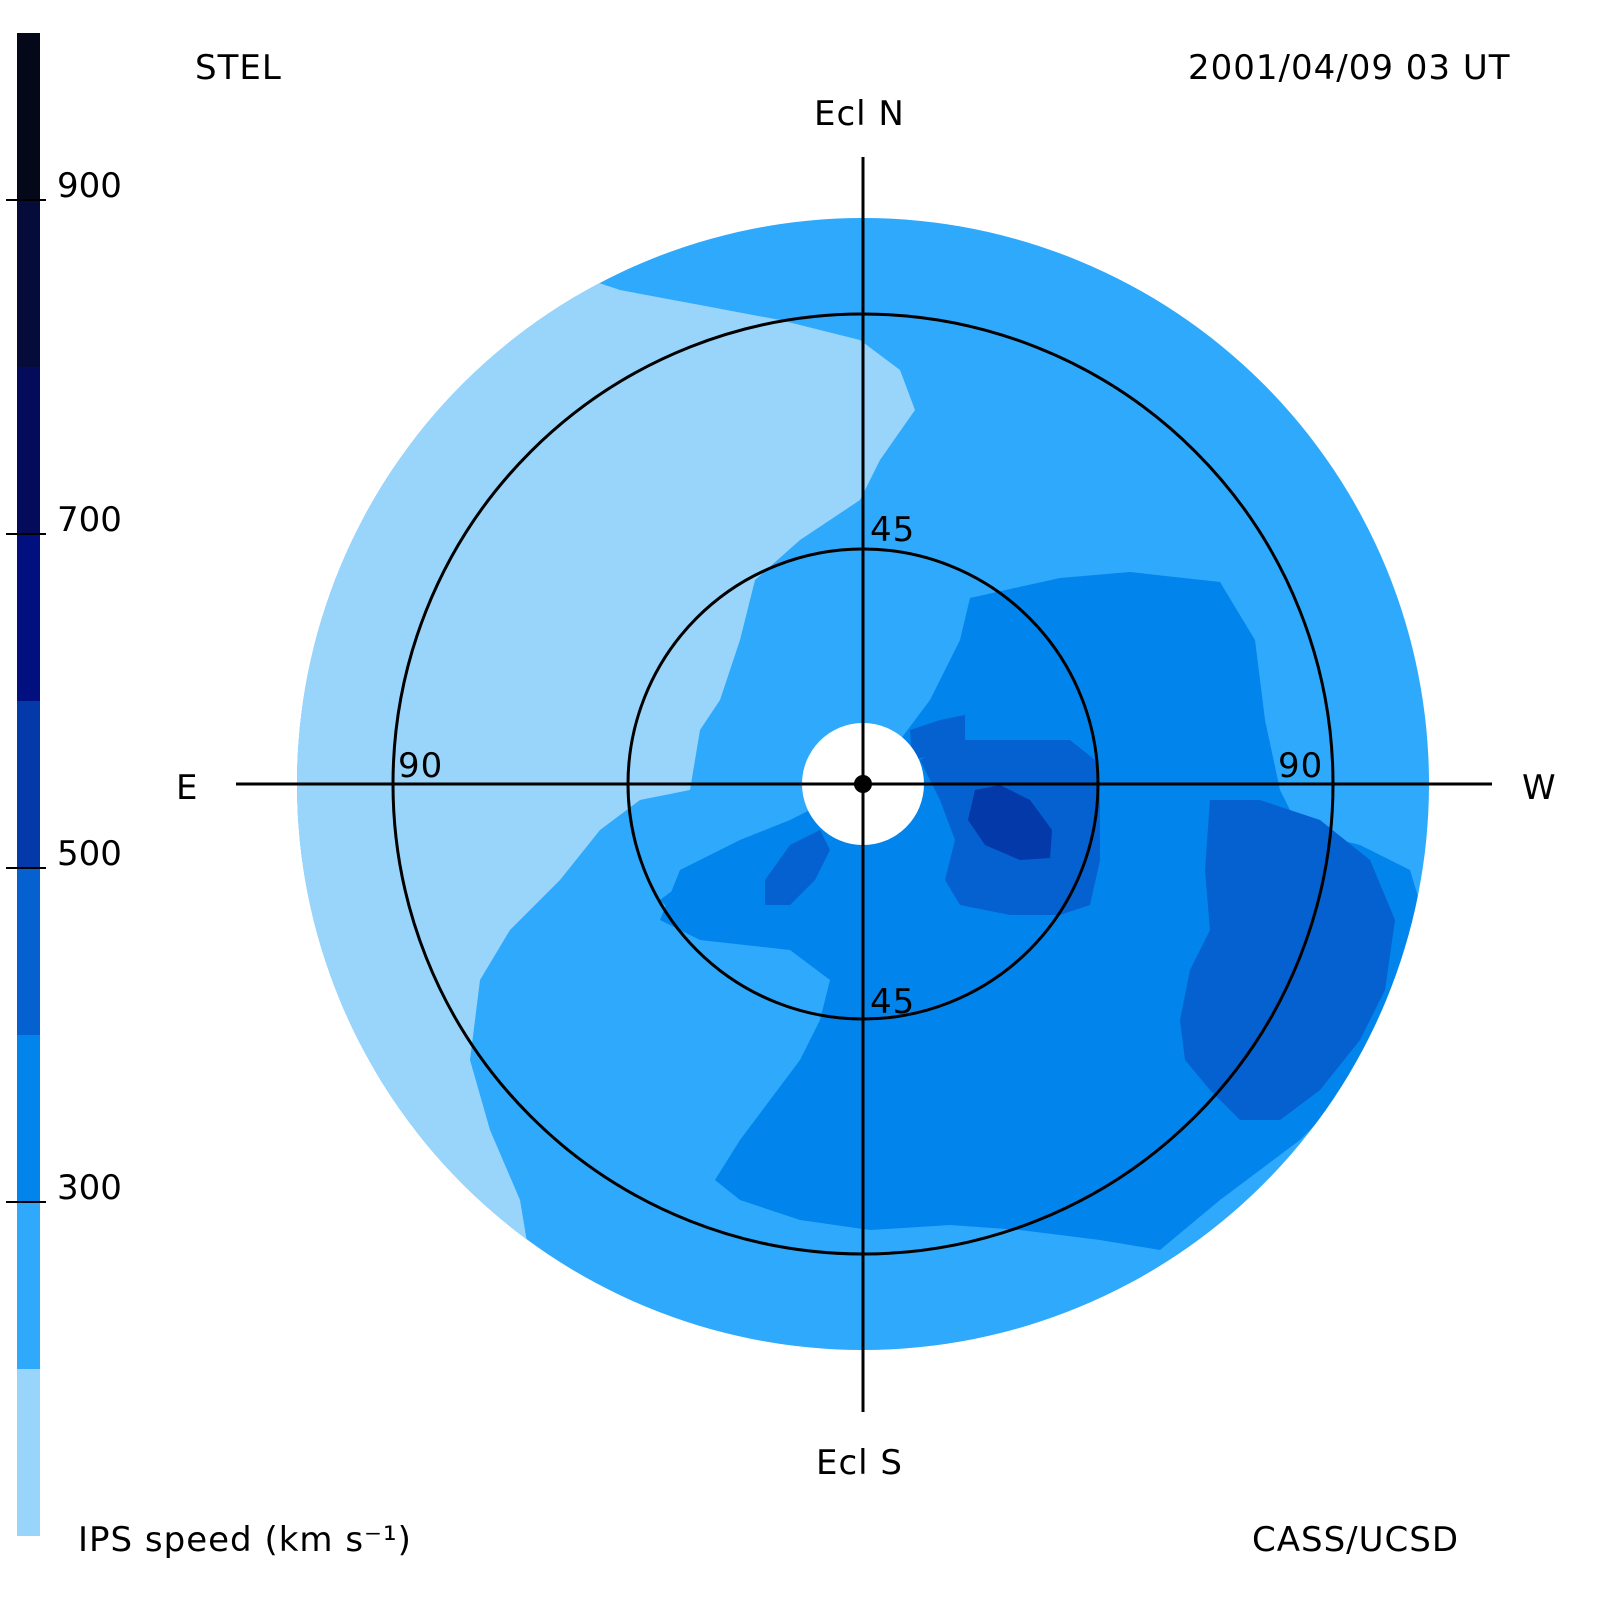  Describe the element at coordinates (893, 1002) in the screenshot. I see `ring-45-south-label: 45` at that location.